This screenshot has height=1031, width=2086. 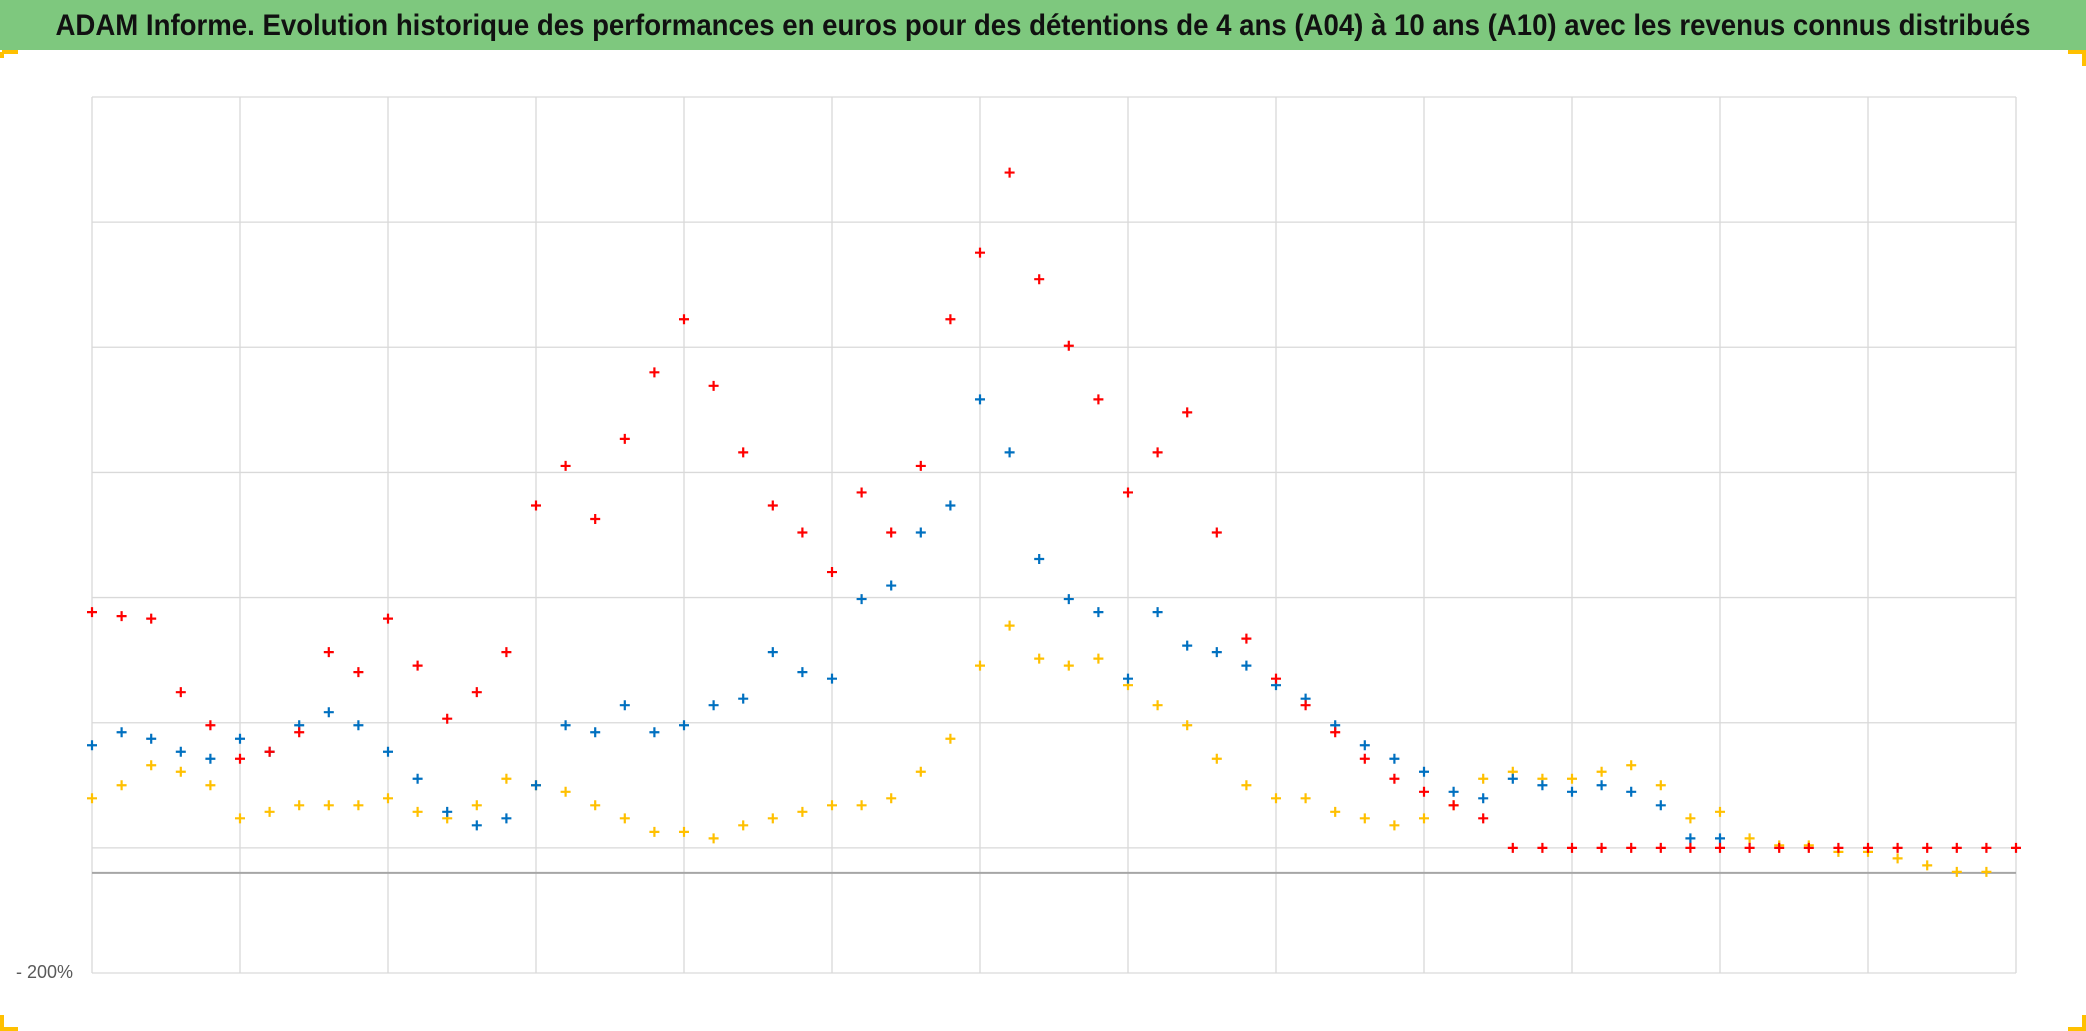 I want to click on y-tick-label: - 200%, so click(x=44, y=972).